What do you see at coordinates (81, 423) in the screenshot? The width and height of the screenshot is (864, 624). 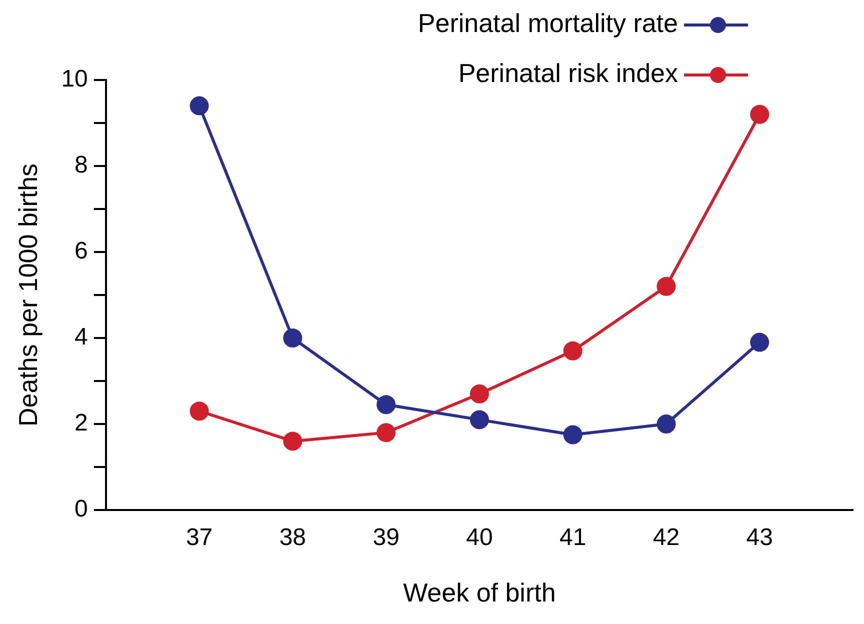 I see `y-tick-label: 2` at bounding box center [81, 423].